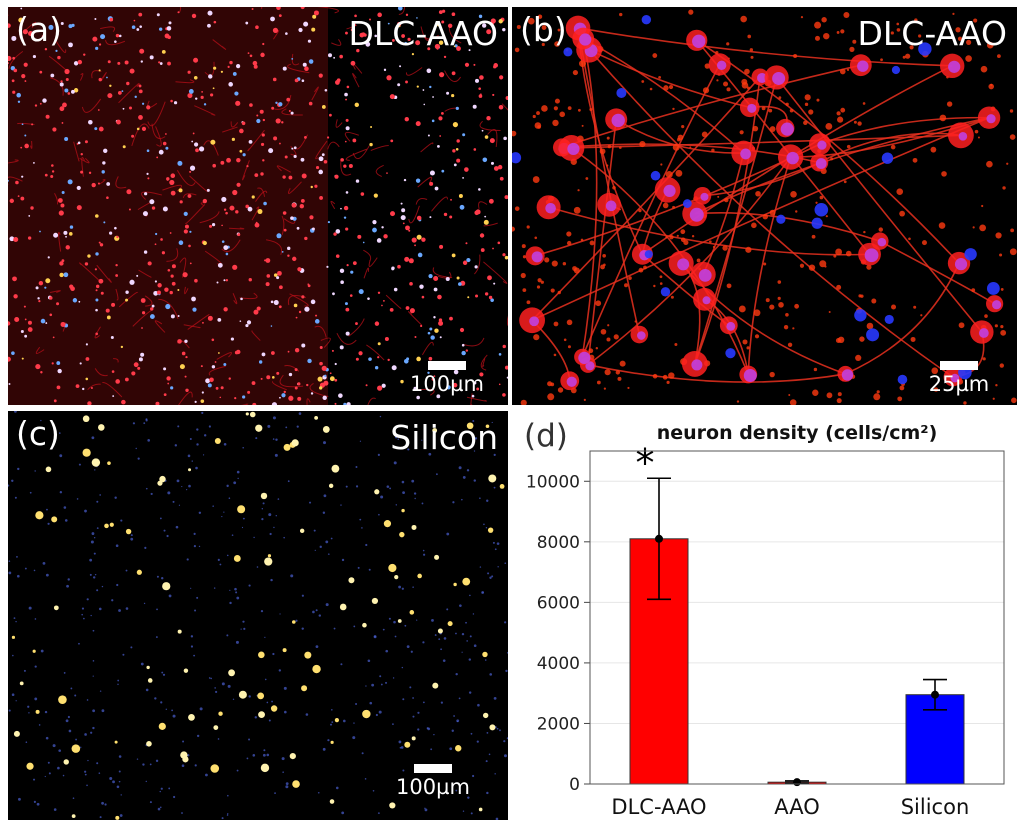  I want to click on y-tick-label: 10000, so click(553, 482).